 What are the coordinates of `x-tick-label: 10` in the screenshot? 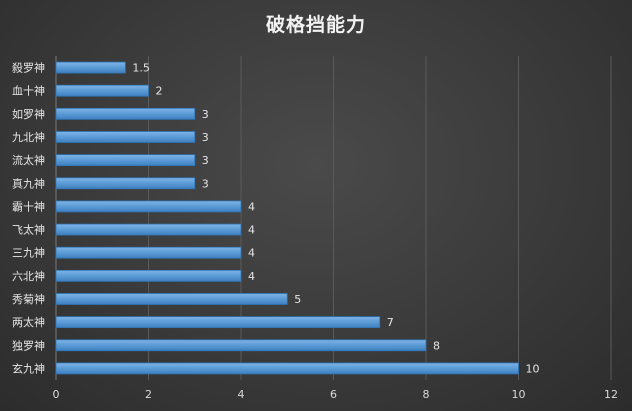 It's located at (519, 394).